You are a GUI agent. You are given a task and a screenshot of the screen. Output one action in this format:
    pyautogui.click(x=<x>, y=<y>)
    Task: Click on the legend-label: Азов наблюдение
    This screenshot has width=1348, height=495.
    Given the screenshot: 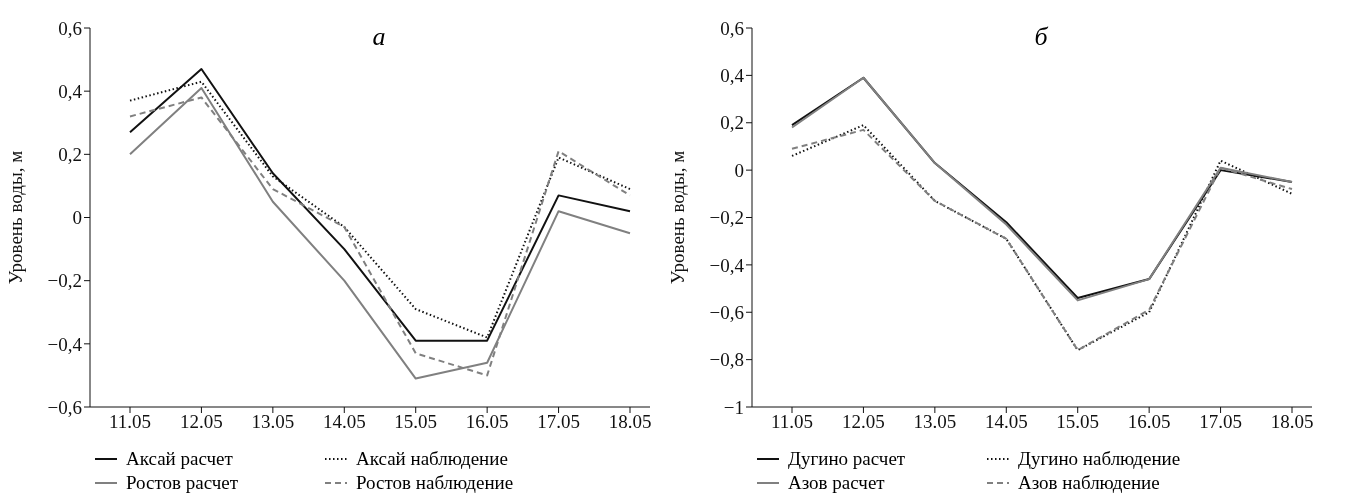 What is the action you would take?
    pyautogui.click(x=1089, y=483)
    